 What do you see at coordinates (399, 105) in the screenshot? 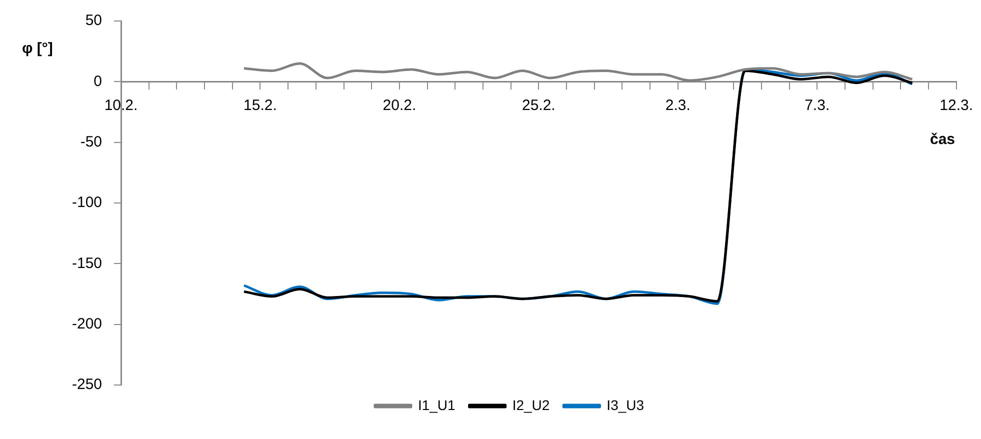
I see `x-tick-label: 20.2.` at bounding box center [399, 105].